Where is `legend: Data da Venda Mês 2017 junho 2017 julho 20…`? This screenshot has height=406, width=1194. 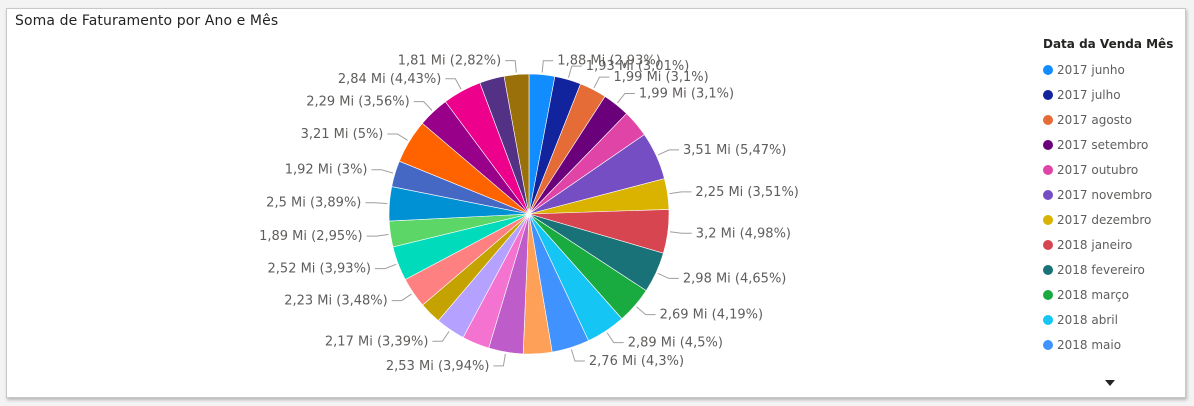
legend: Data da Venda Mês 2017 junho 2017 julho 20… is located at coordinates (1113, 197).